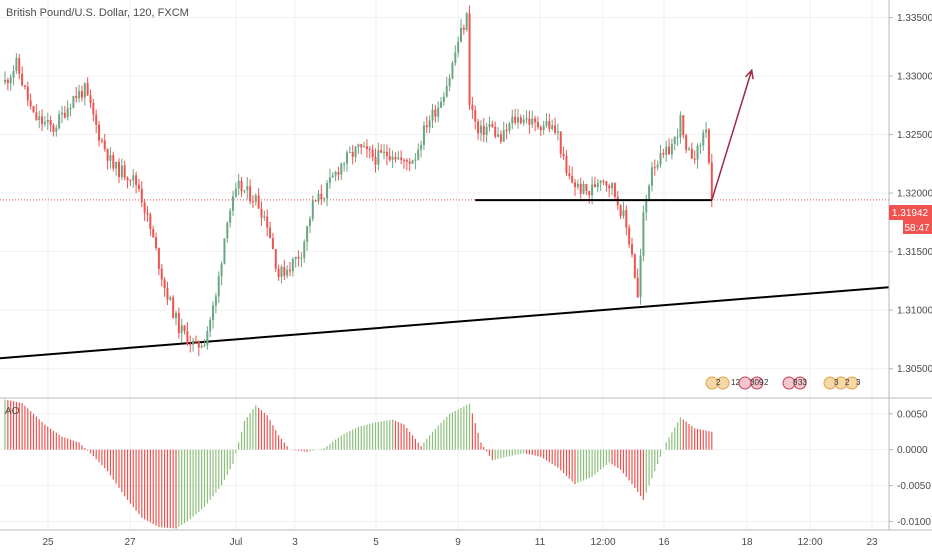  What do you see at coordinates (447, 323) in the screenshot?
I see `rising-trendline` at bounding box center [447, 323].